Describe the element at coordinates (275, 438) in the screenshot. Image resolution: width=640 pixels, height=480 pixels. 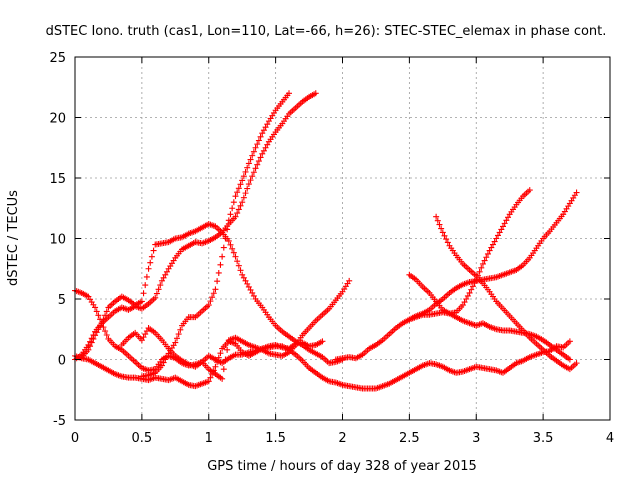
I see `x-tick-label: 1.5` at that location.